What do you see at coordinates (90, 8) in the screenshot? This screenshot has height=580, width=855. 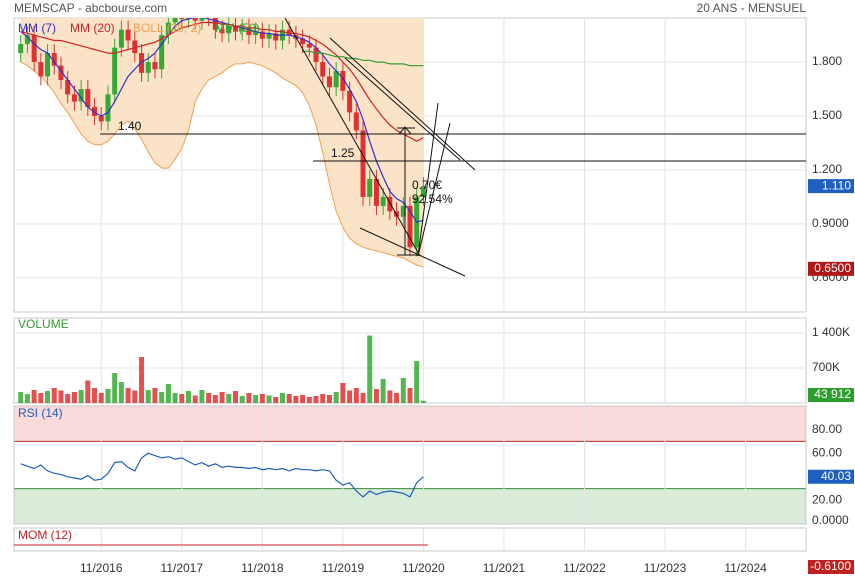 I see `chart-title: MEMSCAP - abcbourse.com` at bounding box center [90, 8].